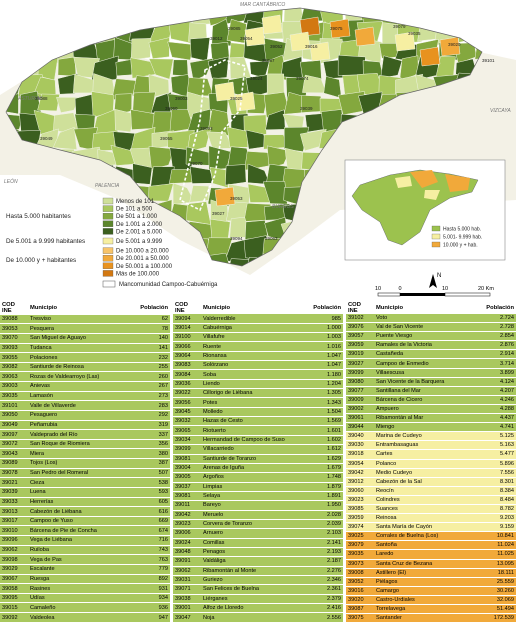 The image size is (516, 623). What do you see at coordinates (82, 531) in the screenshot?
I see `municipio: Bárcena de Pie de Concha` at bounding box center [82, 531].